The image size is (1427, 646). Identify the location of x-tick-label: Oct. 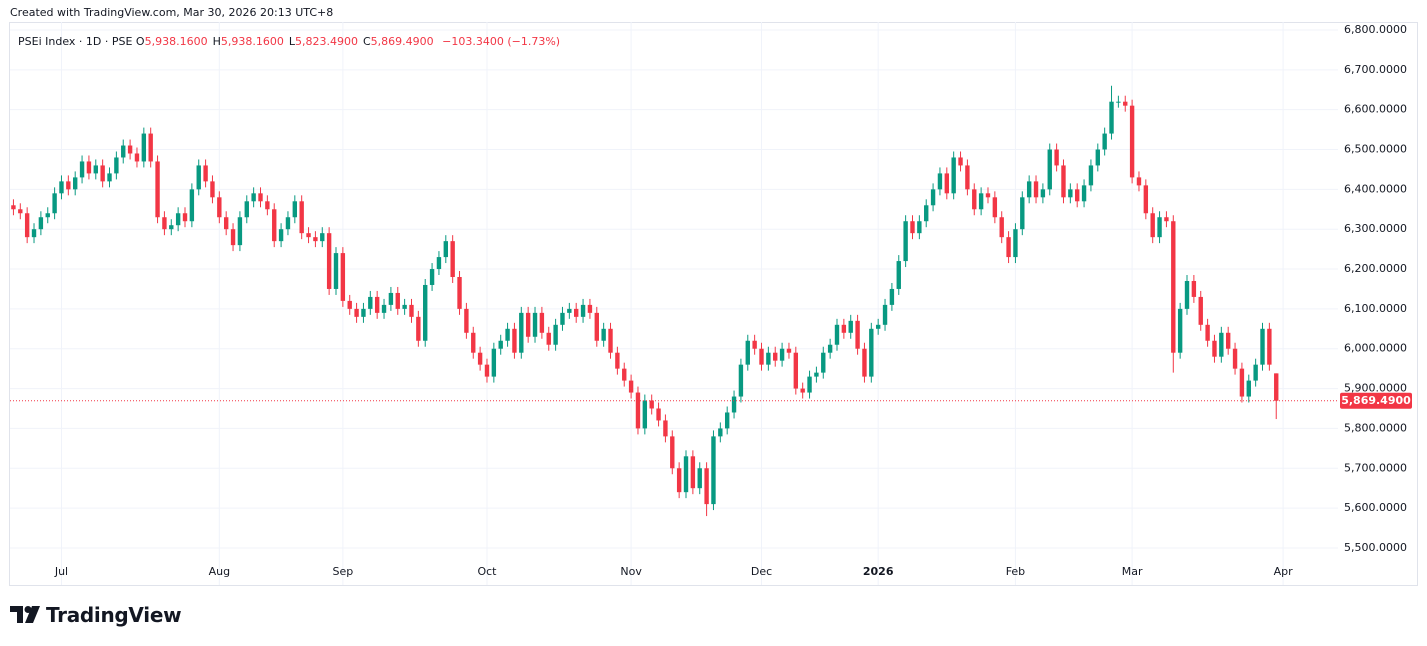
(487, 571).